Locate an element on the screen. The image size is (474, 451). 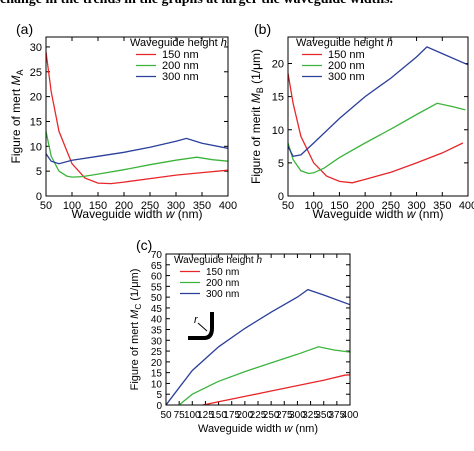
x-tick-label: 75 is located at coordinates (180, 415).